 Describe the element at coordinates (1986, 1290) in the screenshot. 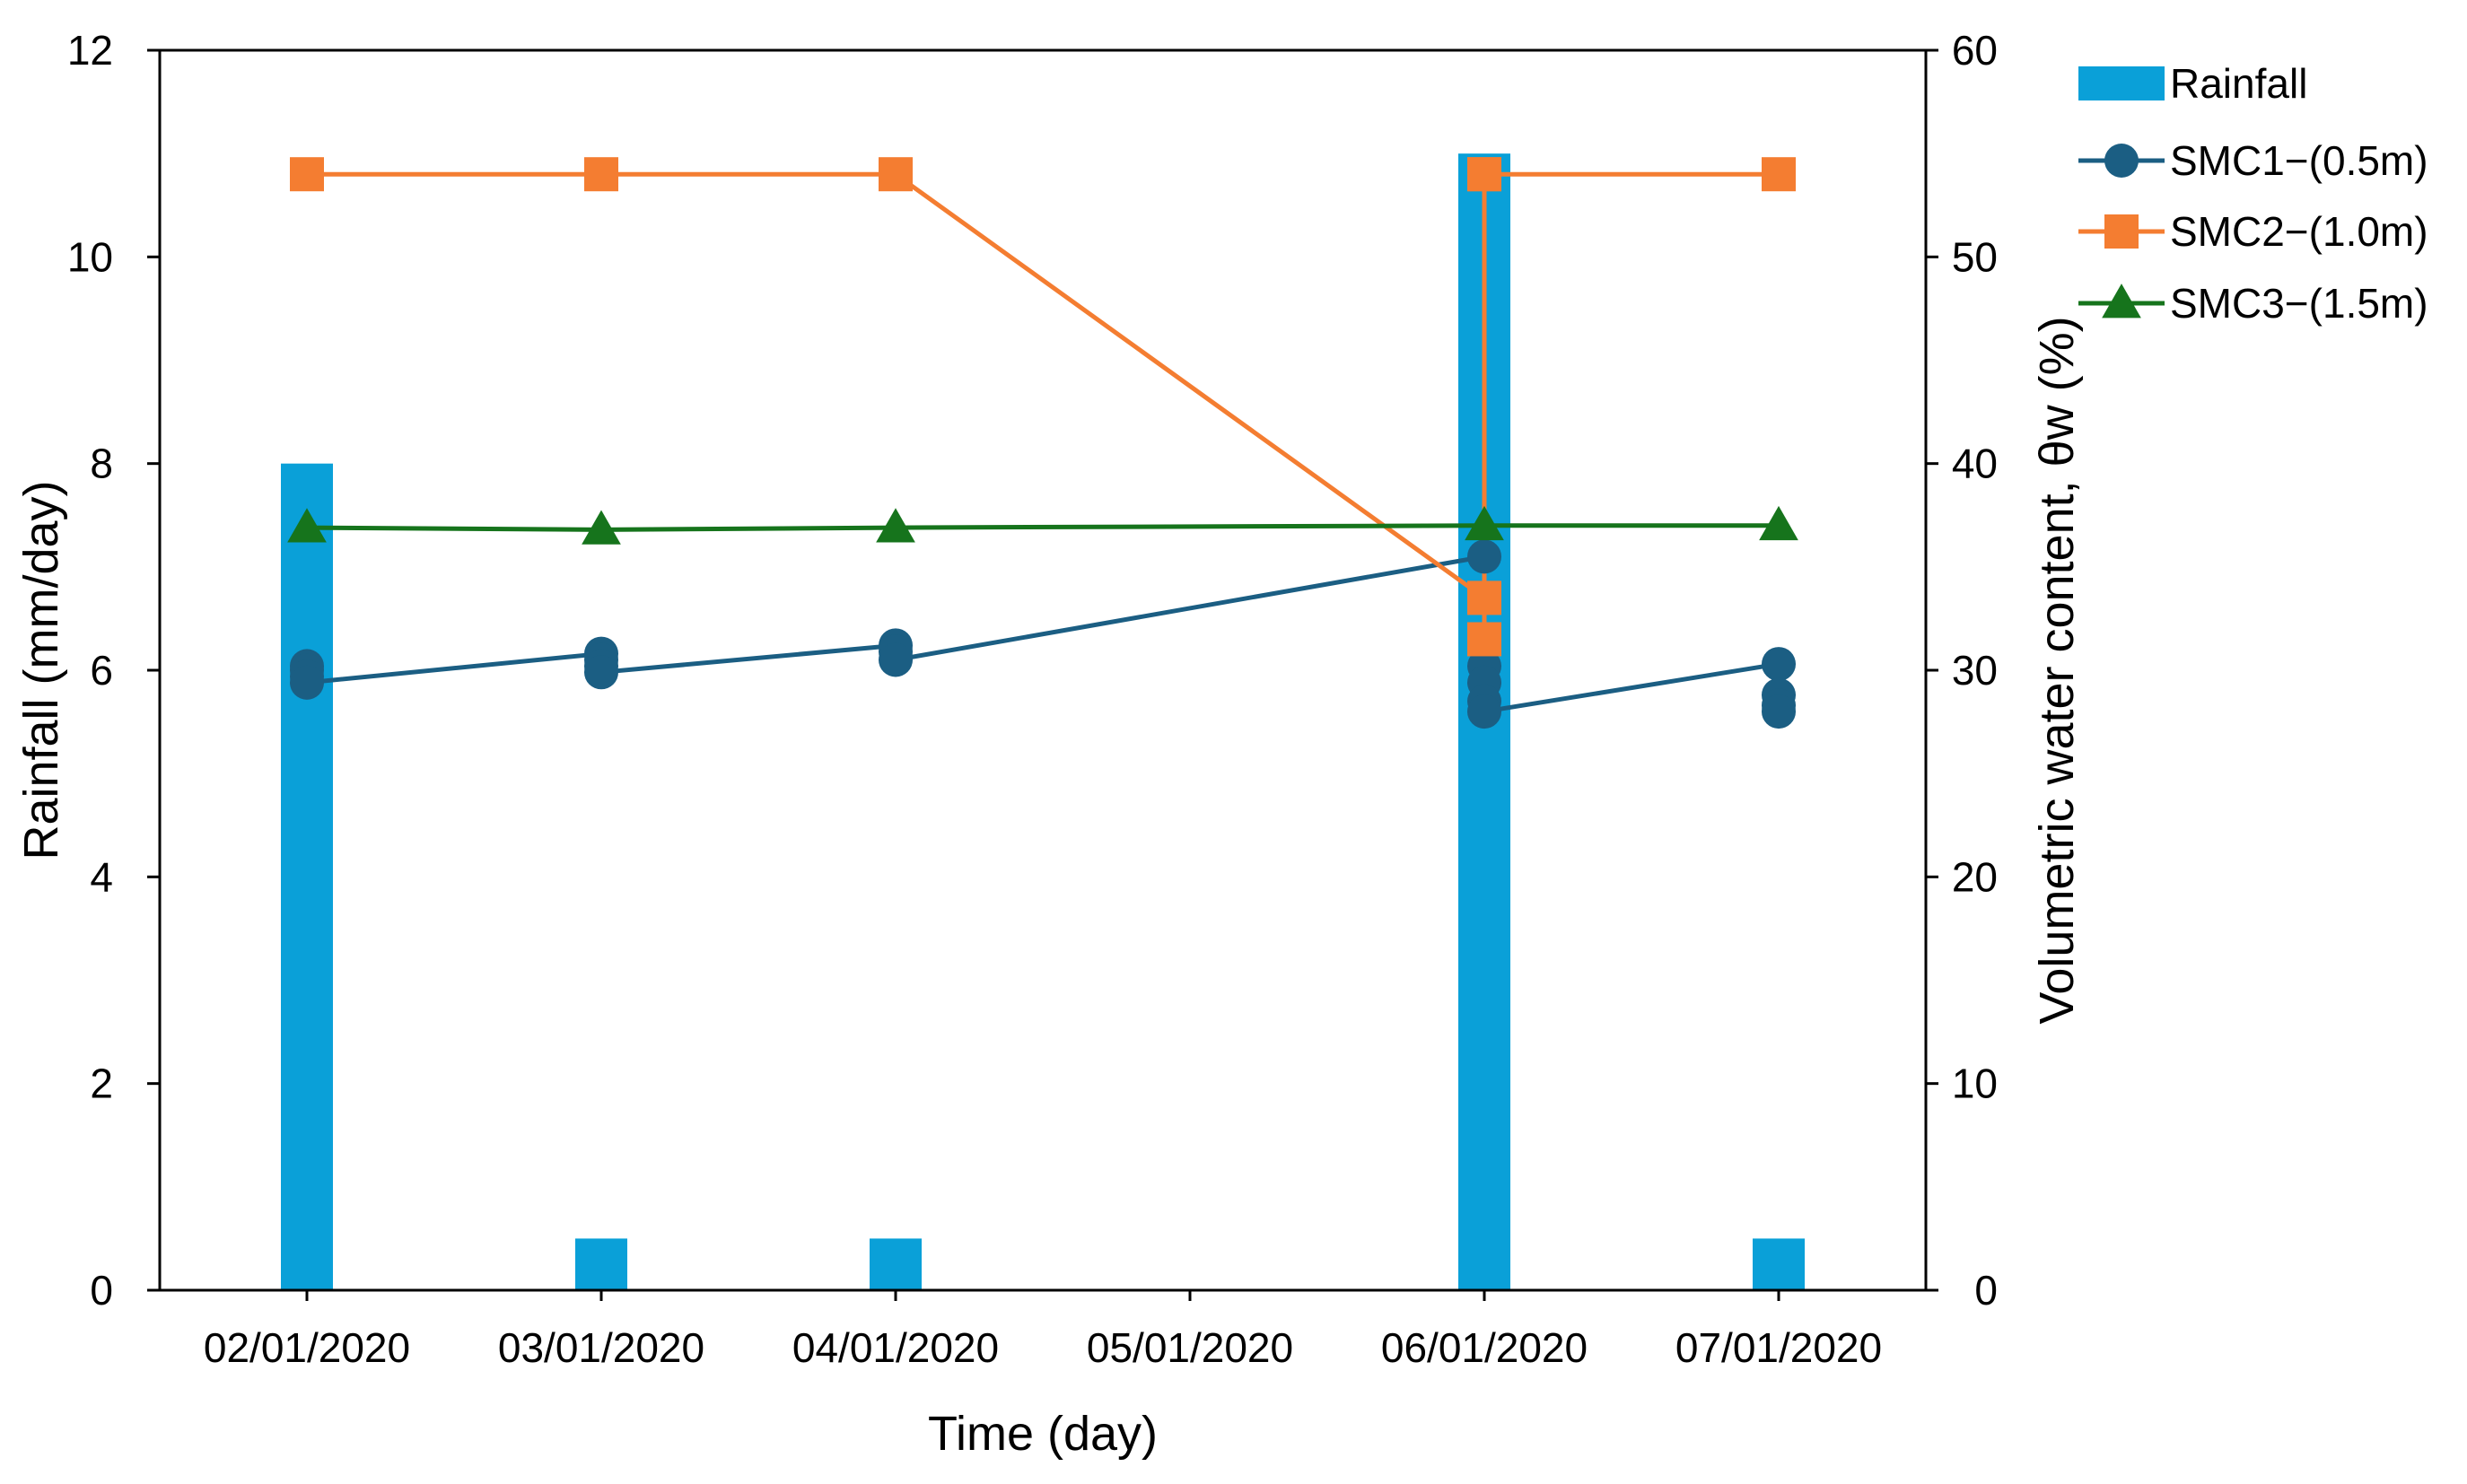

I see `y-right-tick-label-0: 0` at that location.